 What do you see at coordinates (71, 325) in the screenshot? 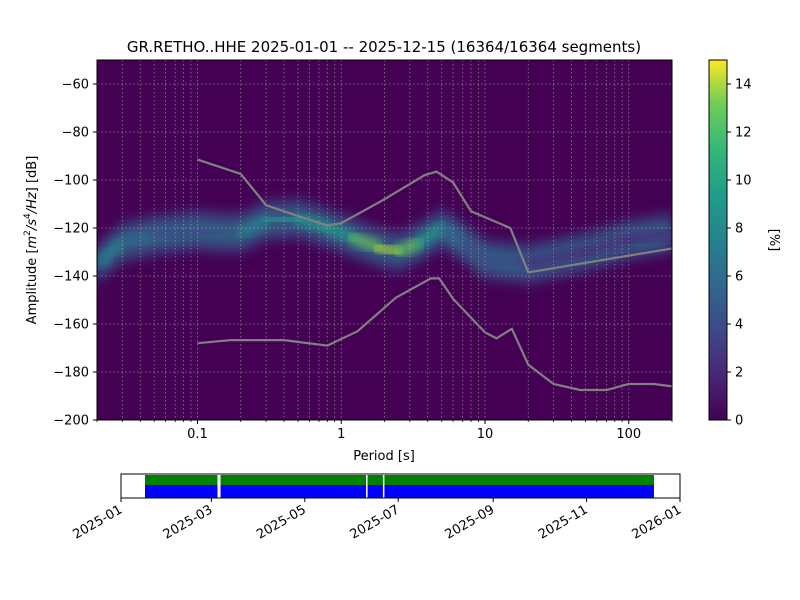
I see `y-tick-label: −160` at bounding box center [71, 325].